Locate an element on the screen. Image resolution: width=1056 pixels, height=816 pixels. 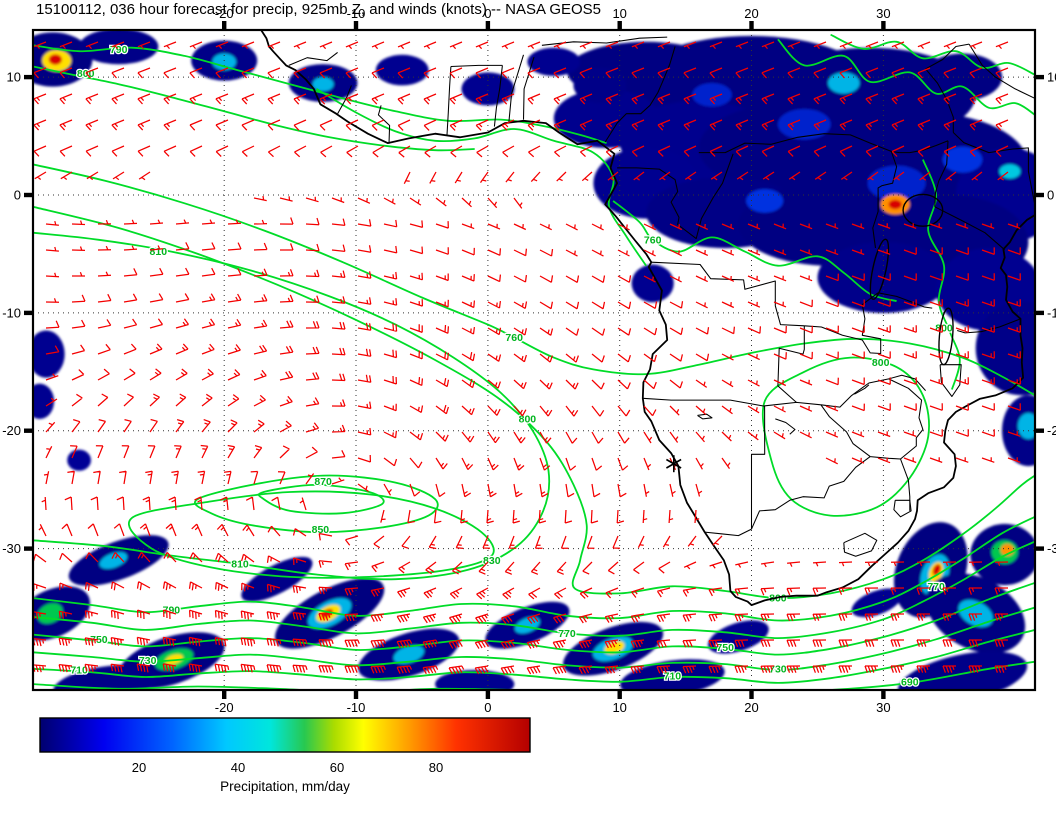
y-tick-label-right: -30 is located at coordinates (1051, 548).